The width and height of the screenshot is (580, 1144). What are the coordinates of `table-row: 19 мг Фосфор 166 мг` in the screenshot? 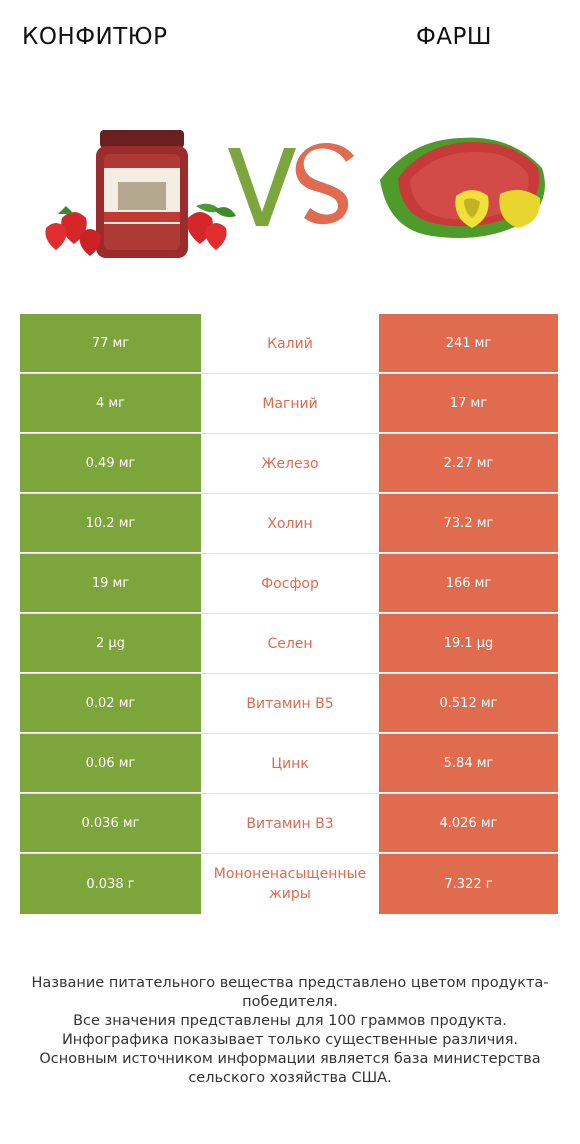 It's located at (289, 584).